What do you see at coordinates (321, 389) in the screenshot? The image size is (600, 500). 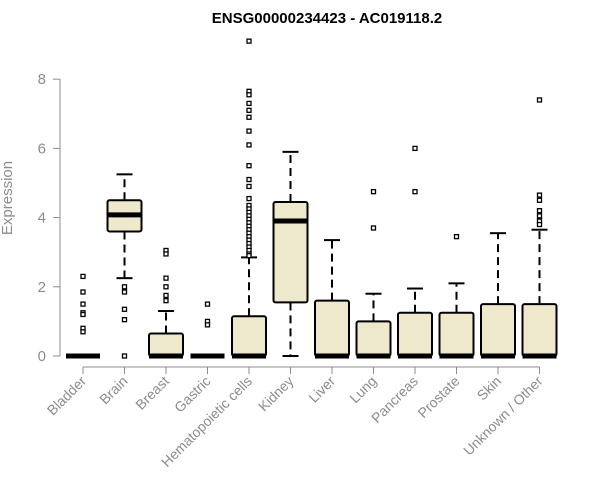 I see `x-tick-label: Liver` at bounding box center [321, 389].